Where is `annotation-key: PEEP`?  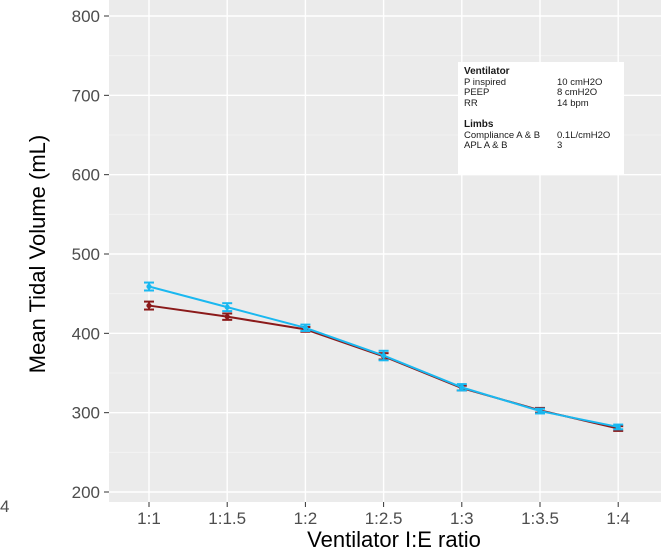 annotation-key: PEEP is located at coordinates (477, 92).